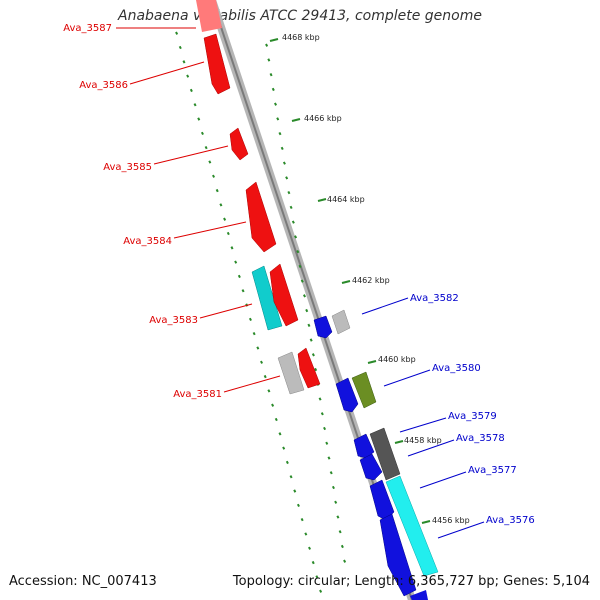  I want to click on label-ava-3580: Ava_3580, so click(456, 368).